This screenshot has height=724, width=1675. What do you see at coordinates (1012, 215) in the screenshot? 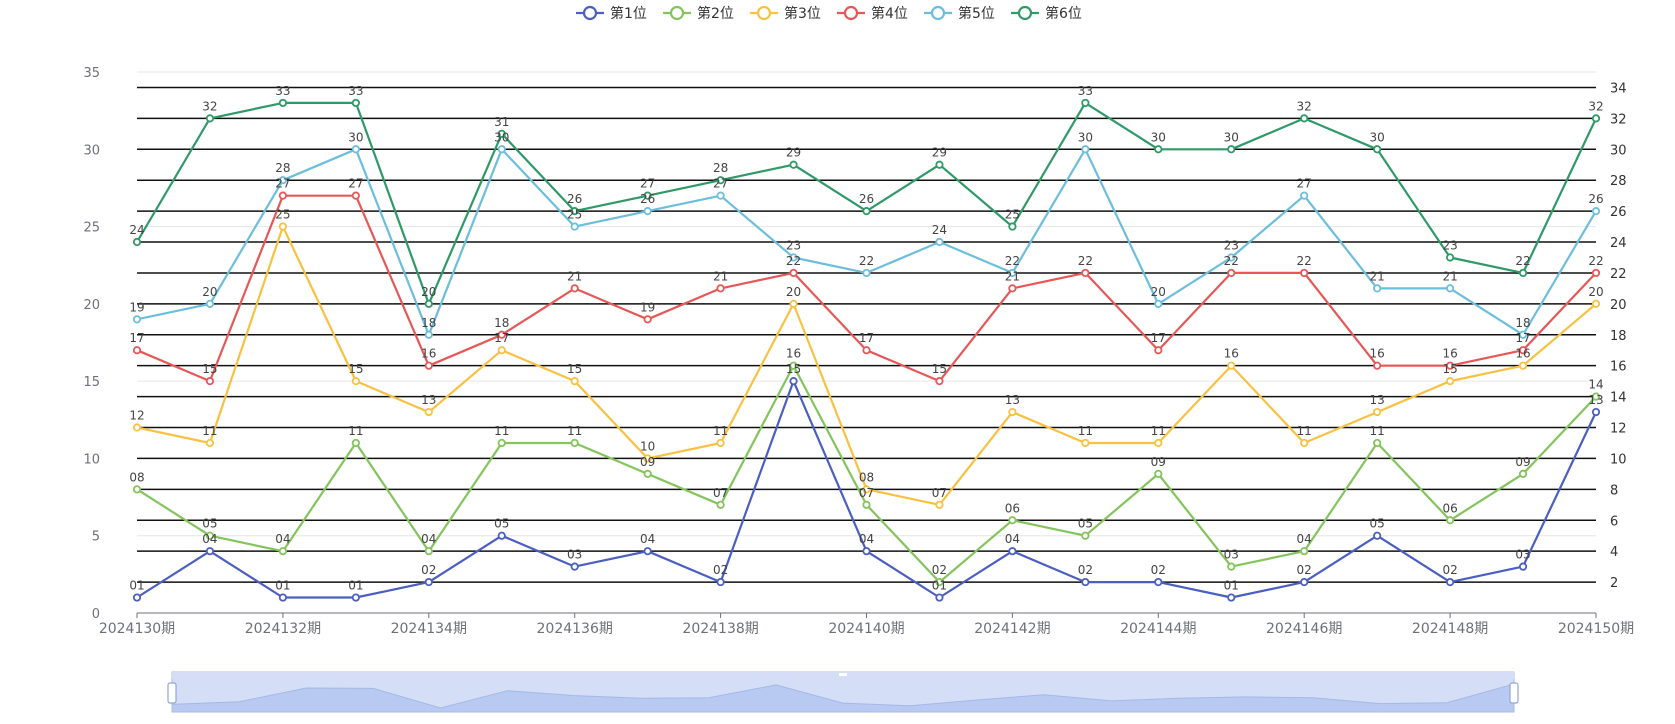
I see `data-label-s6-12: 25` at bounding box center [1012, 215].